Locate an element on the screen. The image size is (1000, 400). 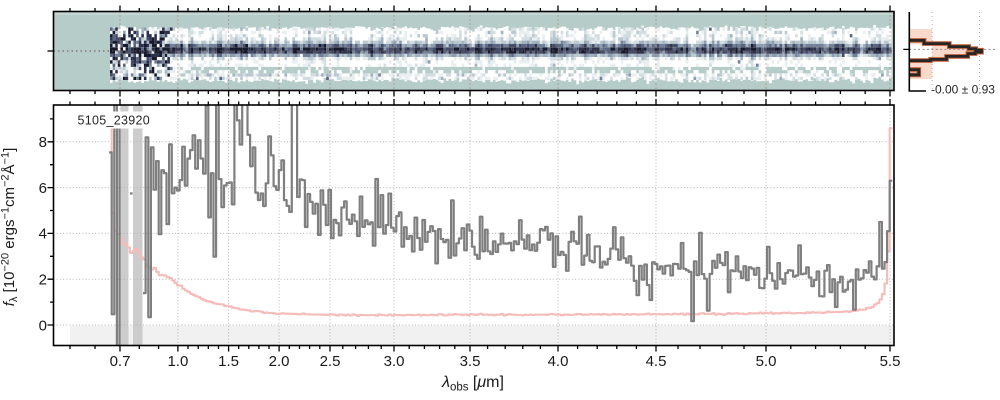
svg-text: 8 is located at coordinates (43, 142).